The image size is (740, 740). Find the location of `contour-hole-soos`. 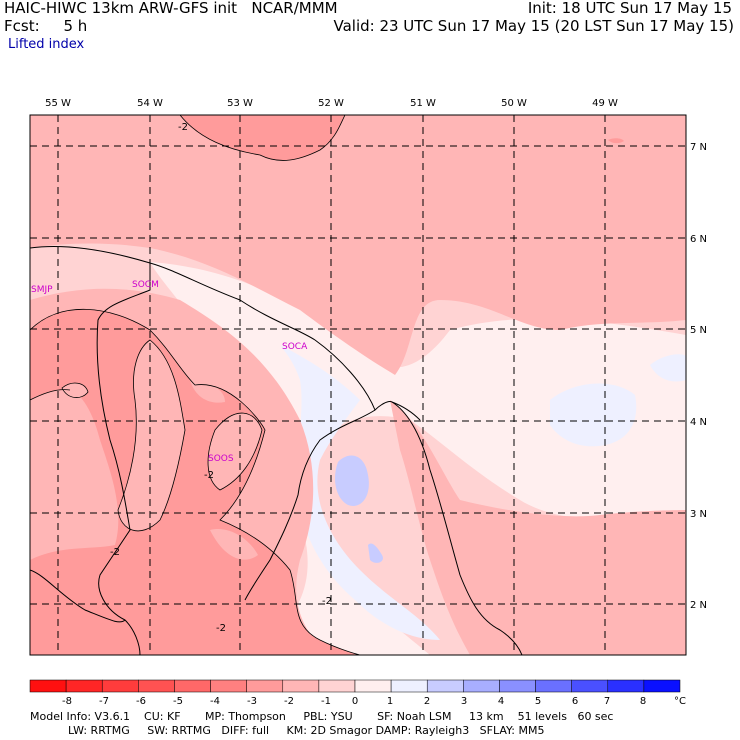

contour-hole-soos is located at coordinates (235, 451).